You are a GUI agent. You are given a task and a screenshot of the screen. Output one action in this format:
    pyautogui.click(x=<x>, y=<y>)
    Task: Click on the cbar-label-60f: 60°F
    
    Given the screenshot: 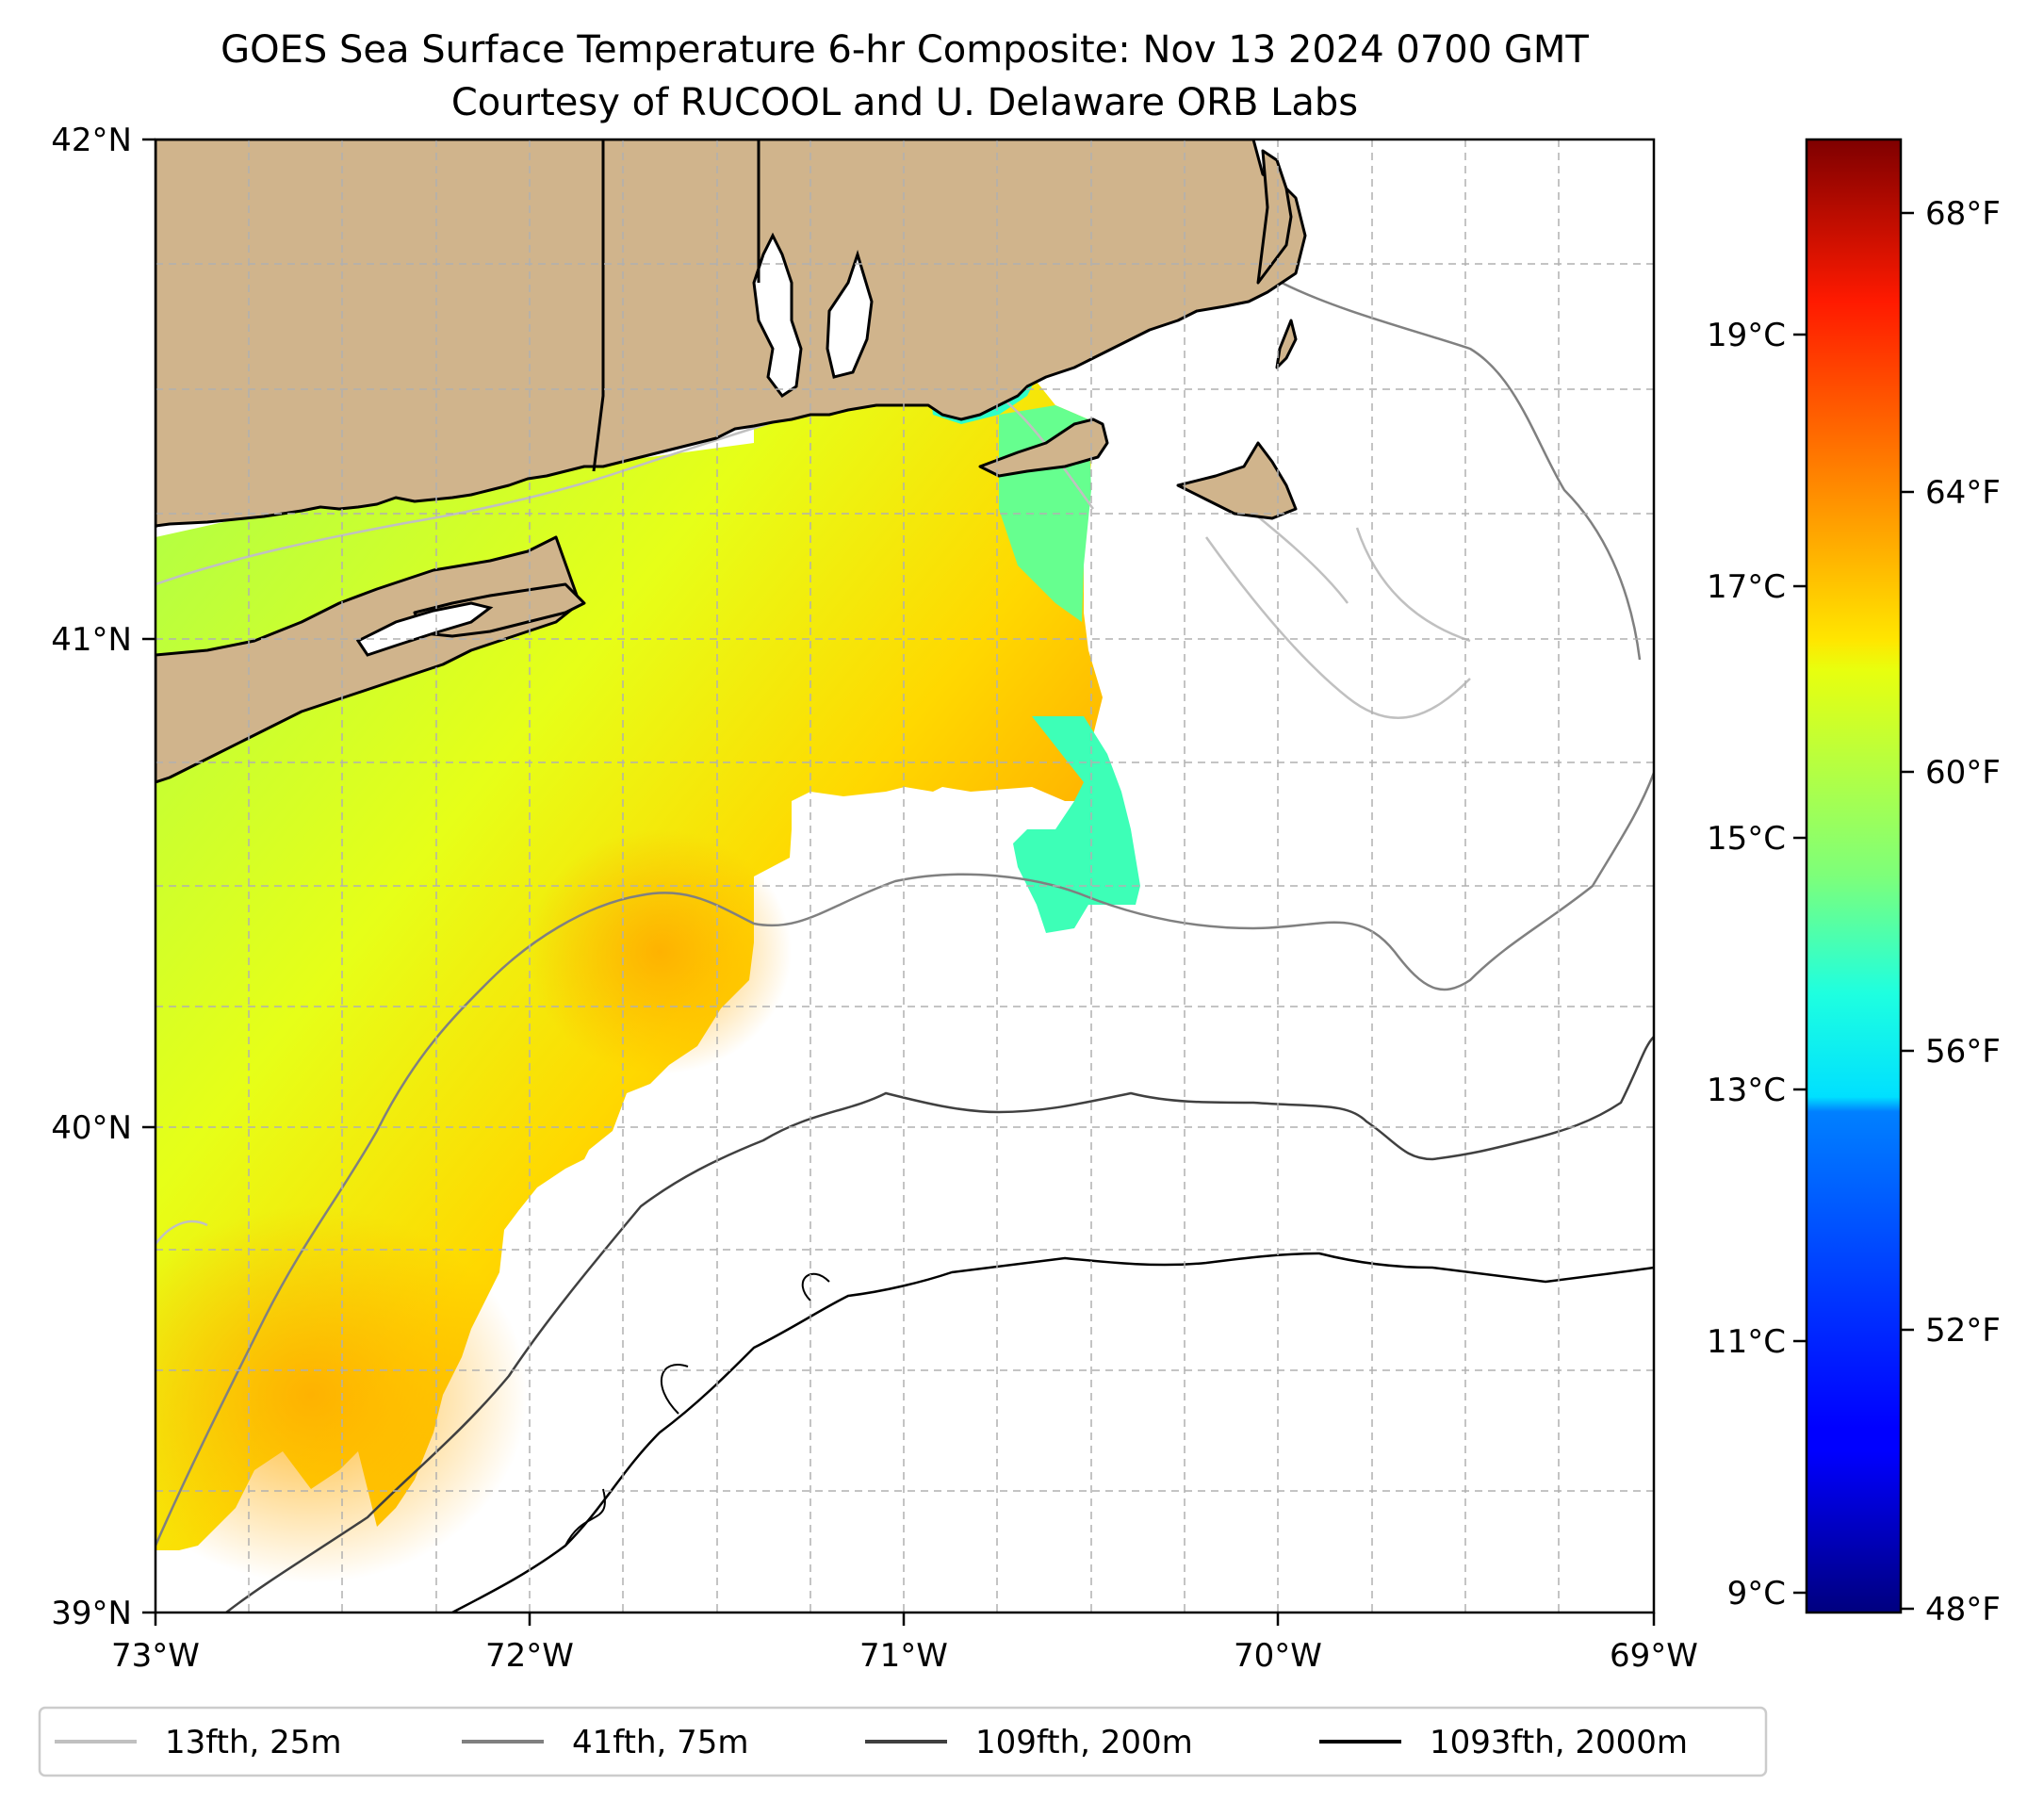 What is the action you would take?
    pyautogui.click(x=1963, y=773)
    